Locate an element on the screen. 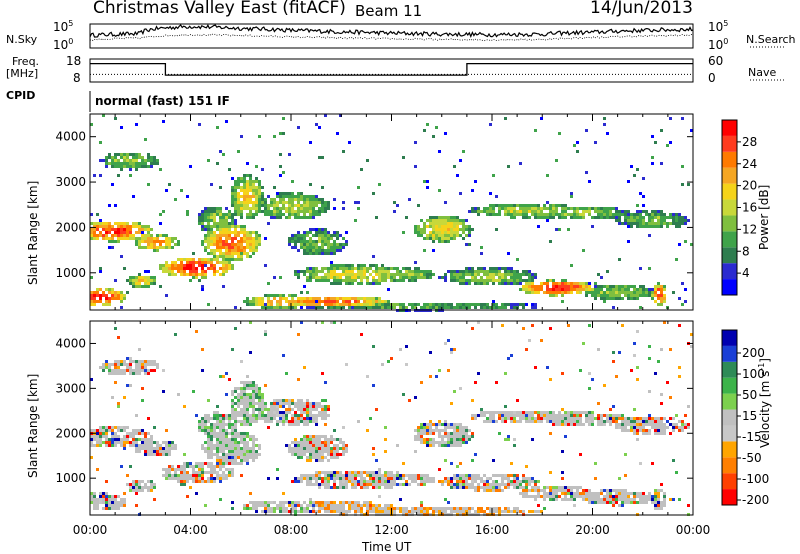  power-panel-ytick-label: 2000 is located at coordinates (70, 227).